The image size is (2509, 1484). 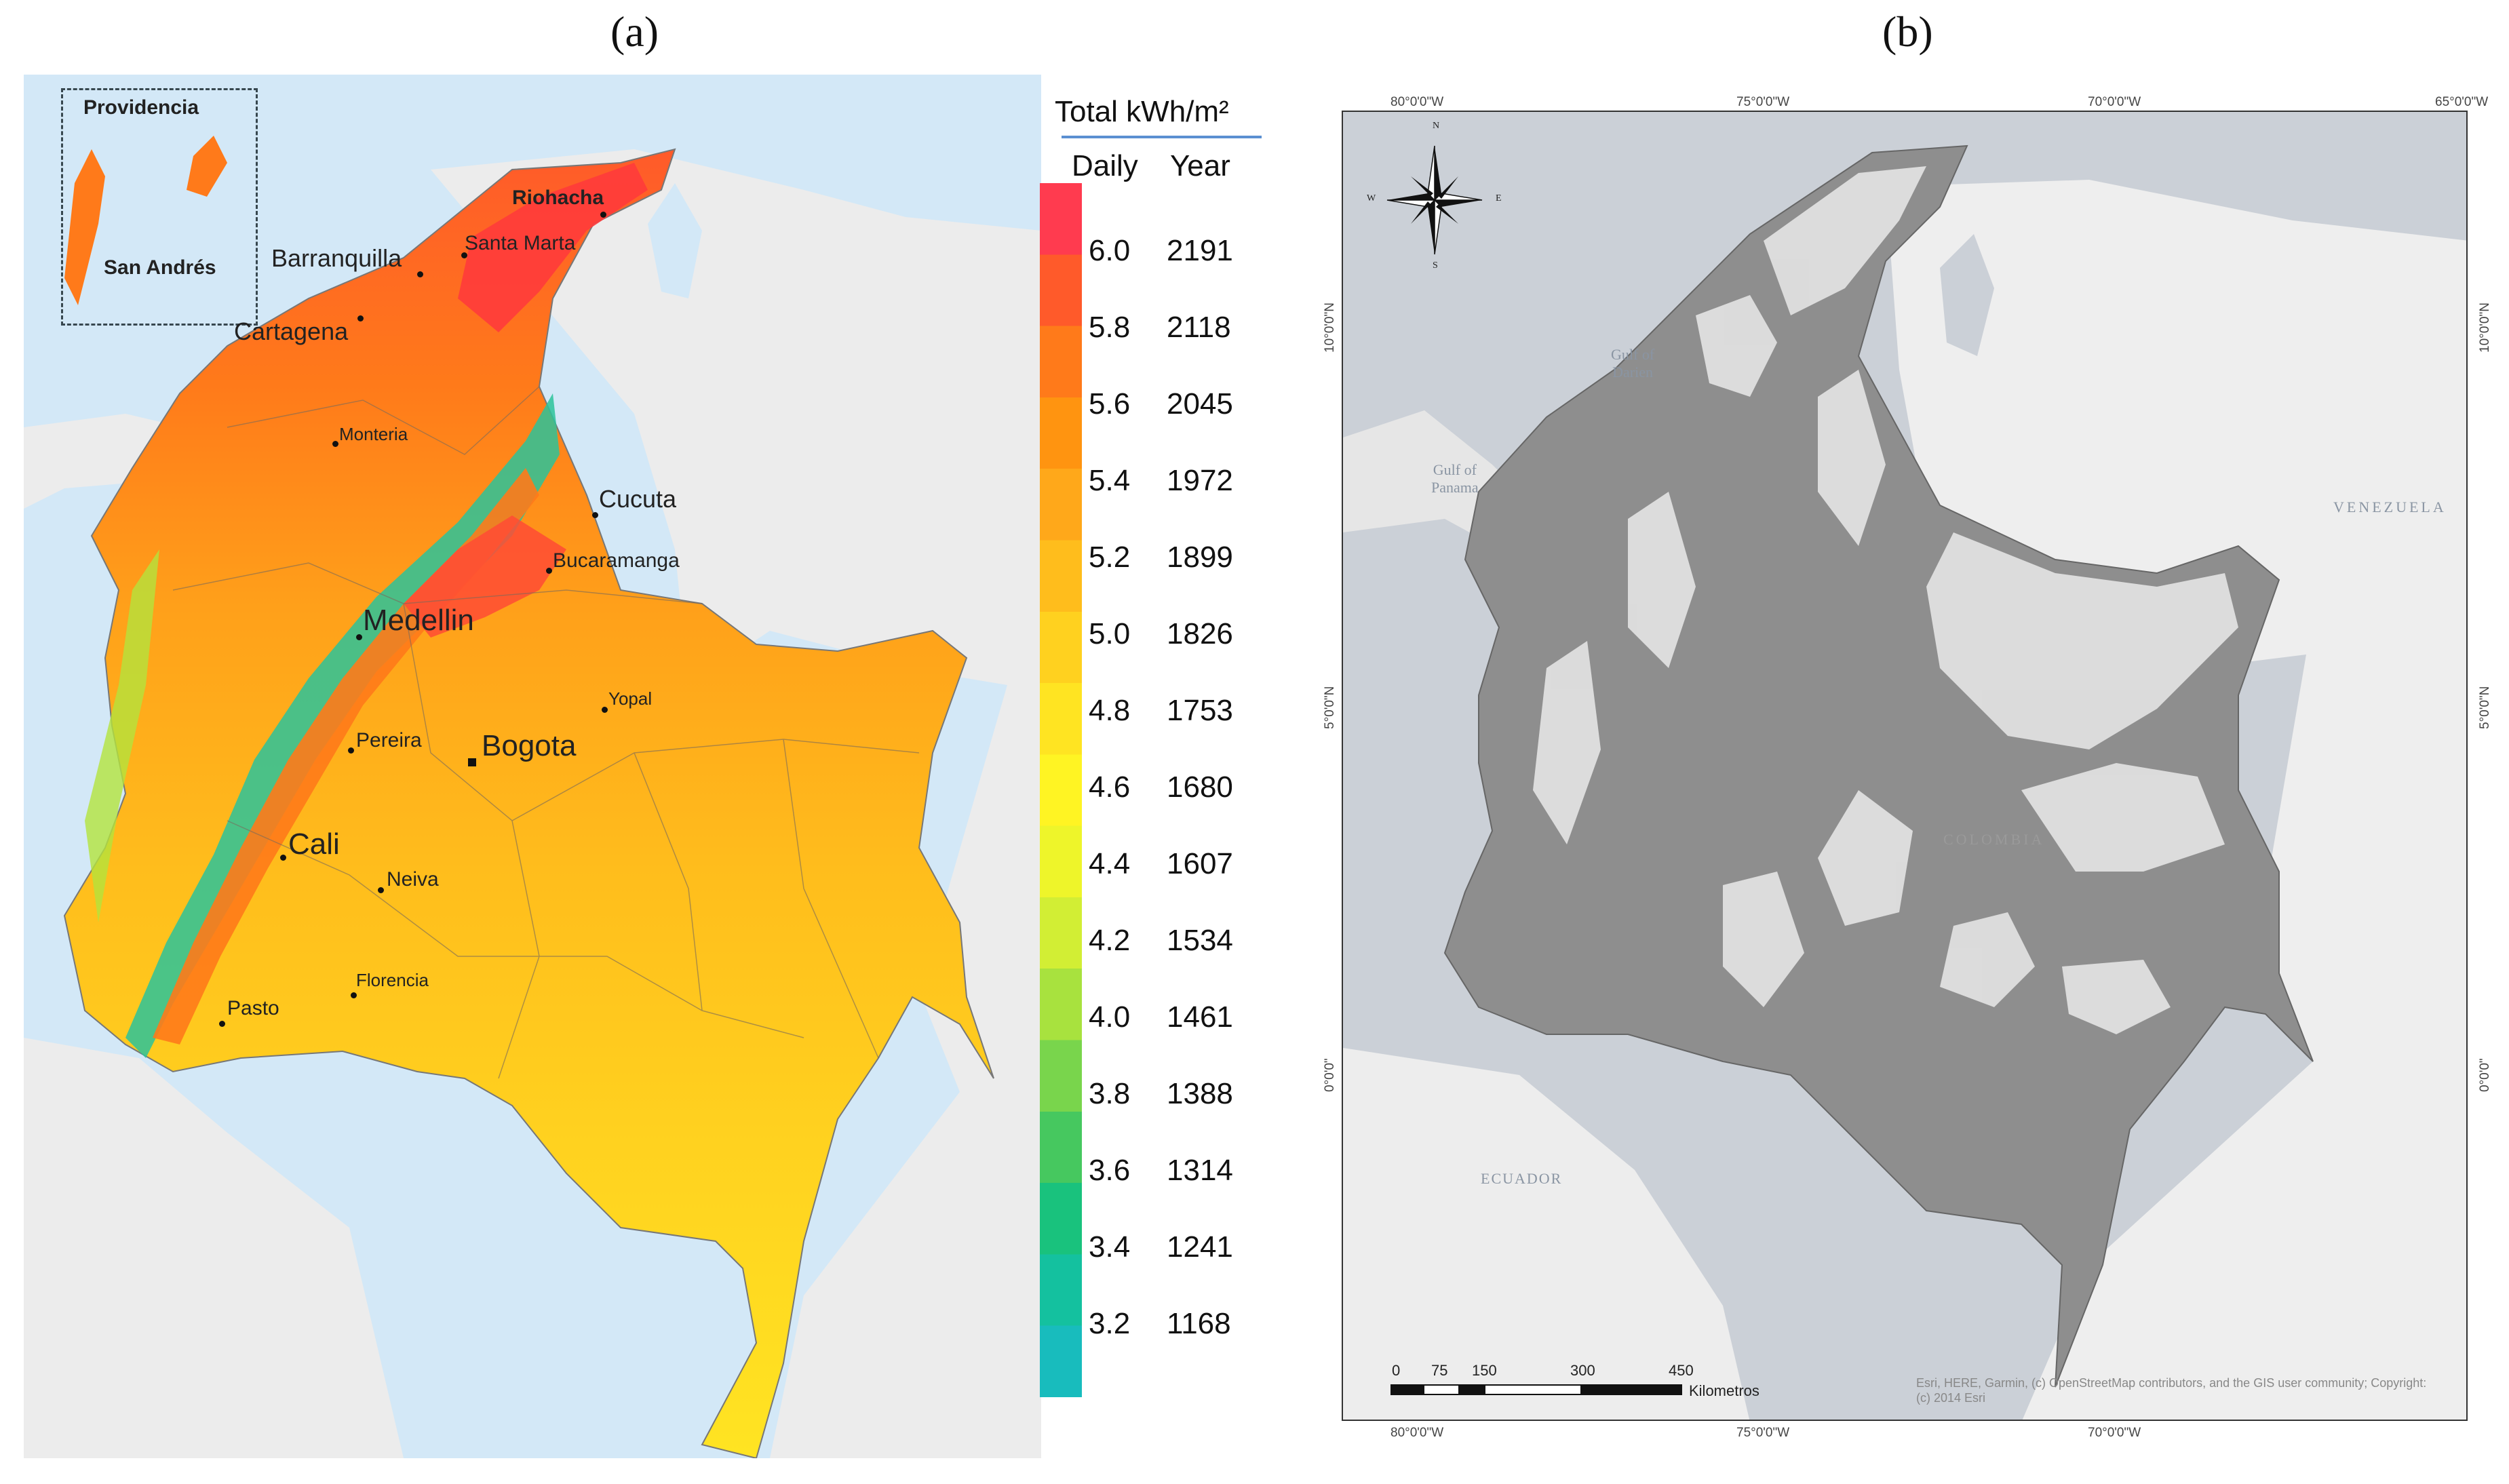 What do you see at coordinates (336, 258) in the screenshot?
I see `label-barranquilla: Barranquilla` at bounding box center [336, 258].